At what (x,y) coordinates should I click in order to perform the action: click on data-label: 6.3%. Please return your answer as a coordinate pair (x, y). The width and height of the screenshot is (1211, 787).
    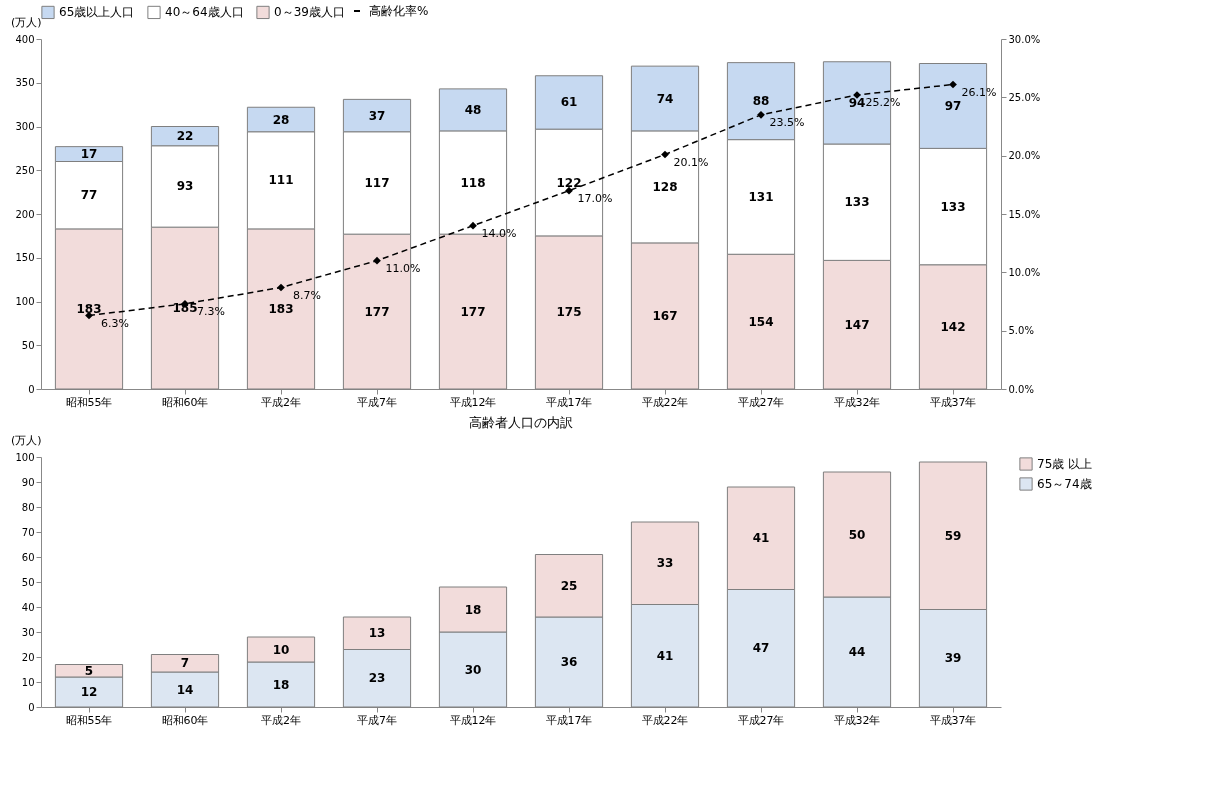
    Looking at the image, I should click on (115, 323).